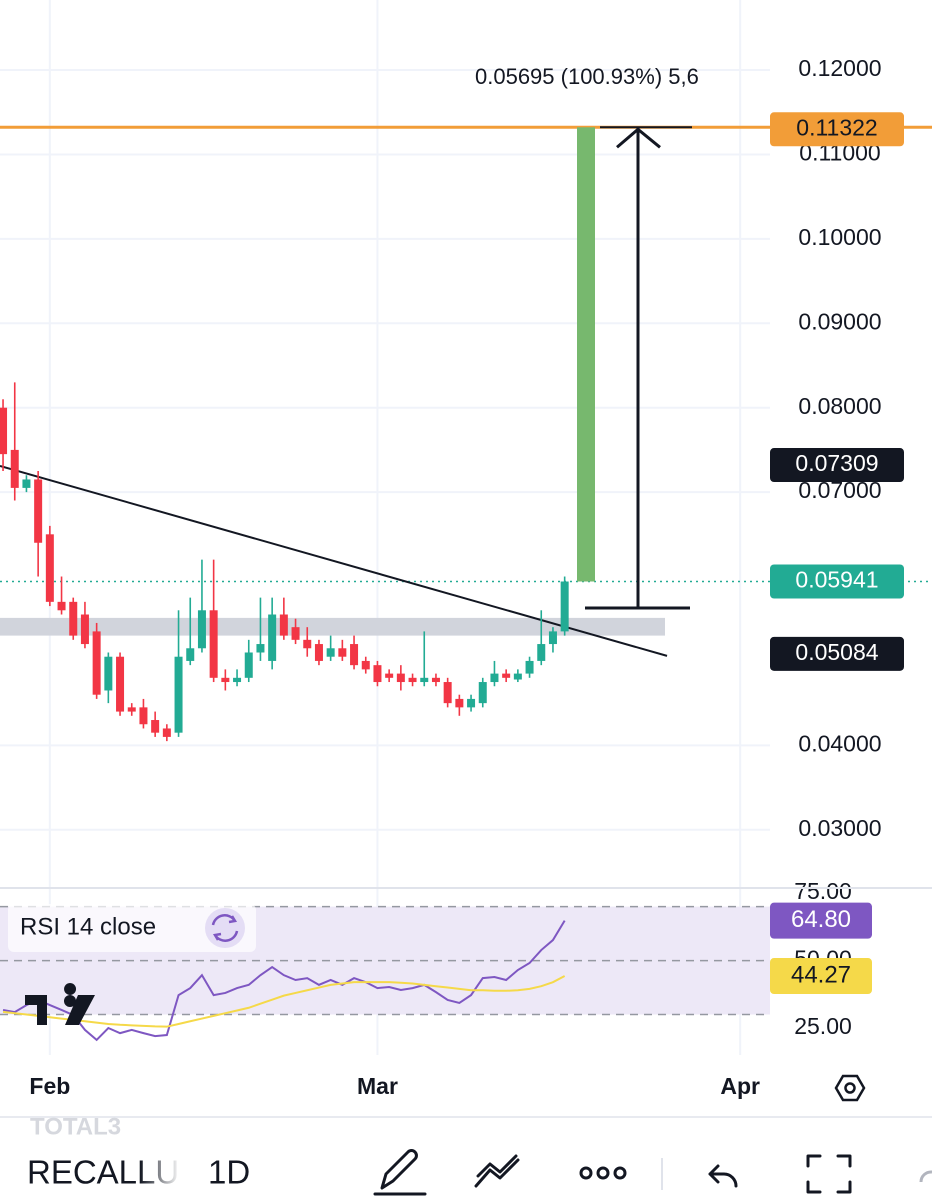  Describe the element at coordinates (60, 1004) in the screenshot. I see `tv-logo` at that location.